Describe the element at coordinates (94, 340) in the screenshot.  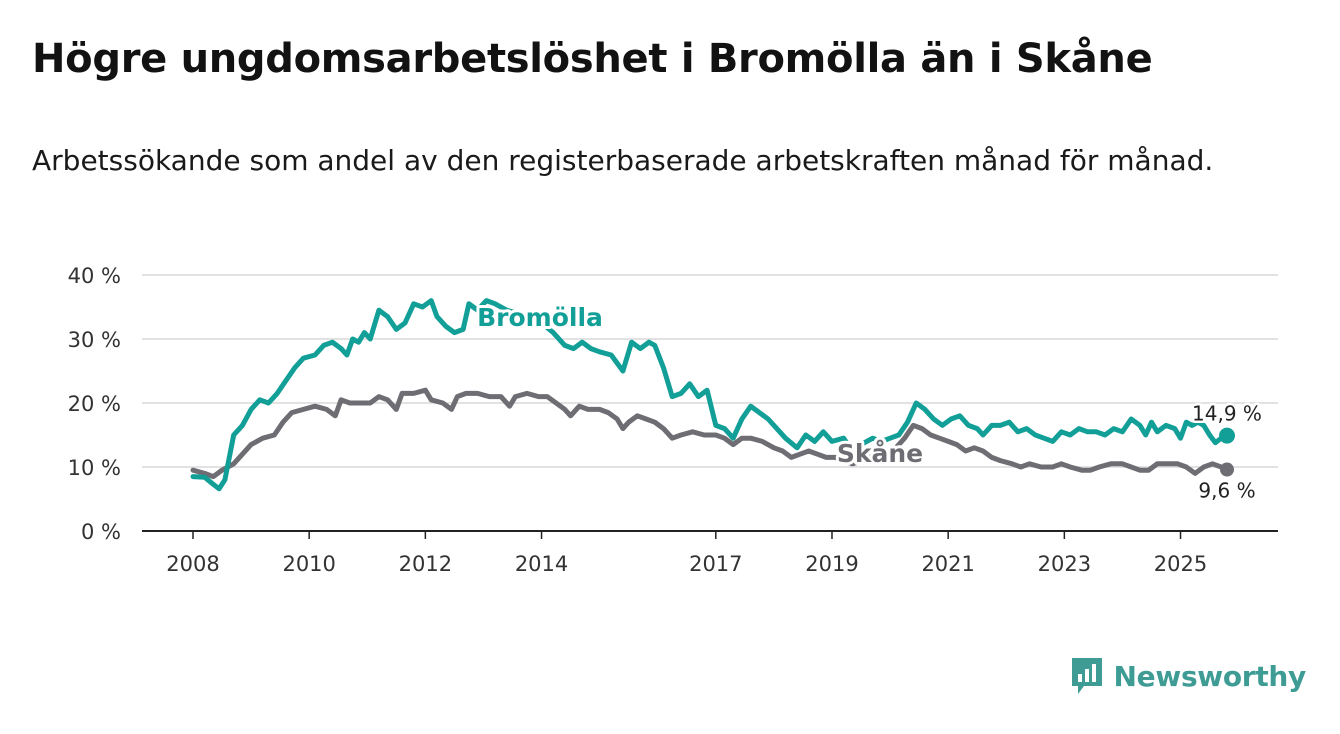
I see `y-tick-label: 30 %` at that location.